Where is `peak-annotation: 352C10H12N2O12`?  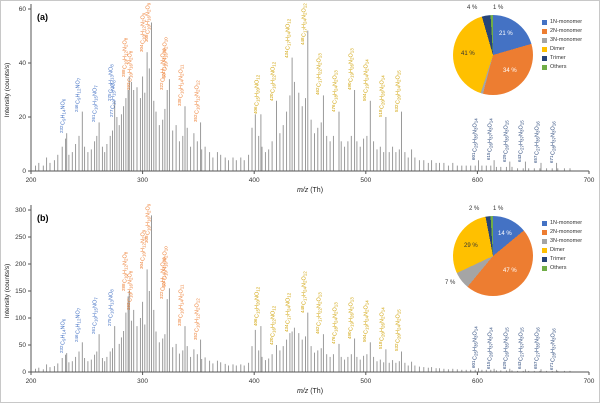 peak-annotation: 352C10H12N2O12 is located at coordinates (196, 318).